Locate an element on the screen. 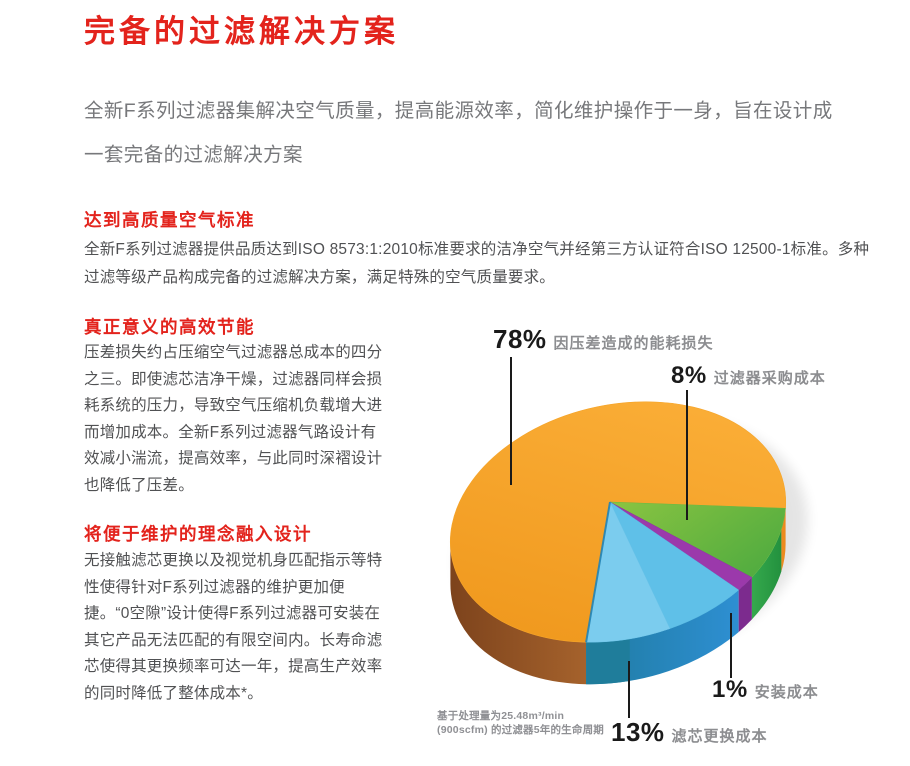 Image resolution: width=910 pixels, height=766 pixels. pie-slice-energy-loss is located at coordinates (618, 522).